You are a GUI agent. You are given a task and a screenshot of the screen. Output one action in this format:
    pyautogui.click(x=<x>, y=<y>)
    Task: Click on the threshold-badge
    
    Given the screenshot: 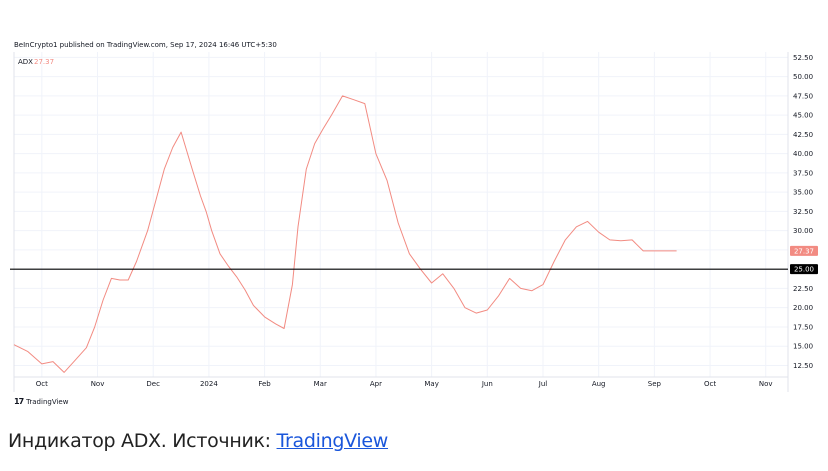 What is the action you would take?
    pyautogui.click(x=804, y=269)
    